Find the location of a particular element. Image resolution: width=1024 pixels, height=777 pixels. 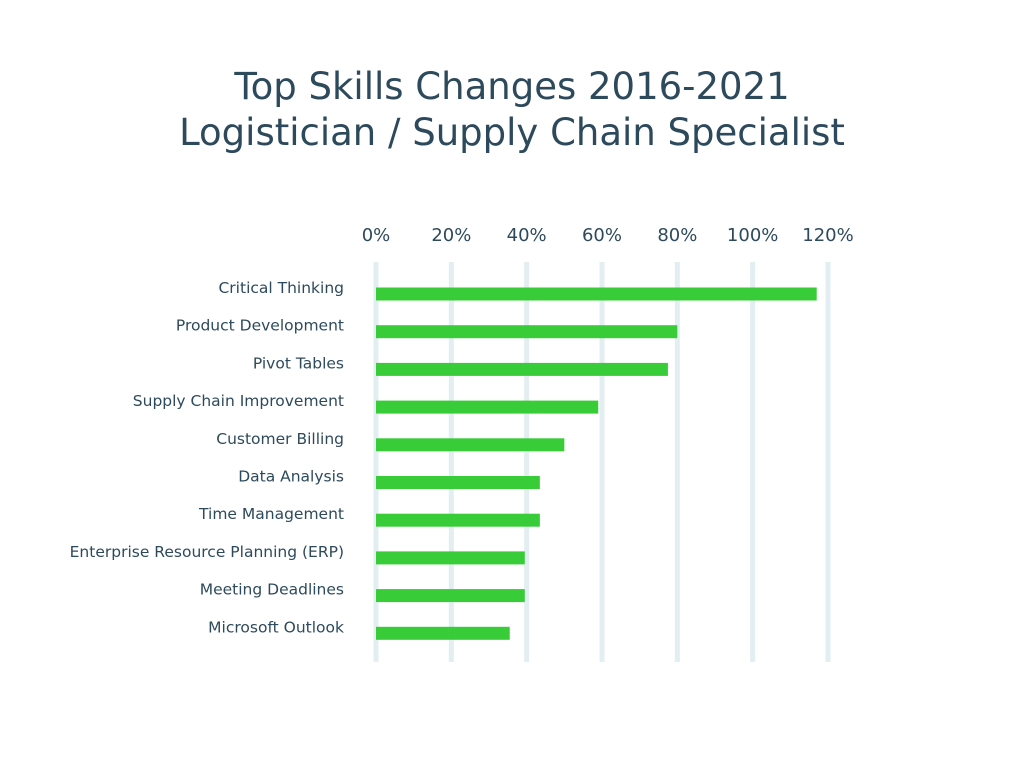

category-label: Data Analysis is located at coordinates (291, 477).